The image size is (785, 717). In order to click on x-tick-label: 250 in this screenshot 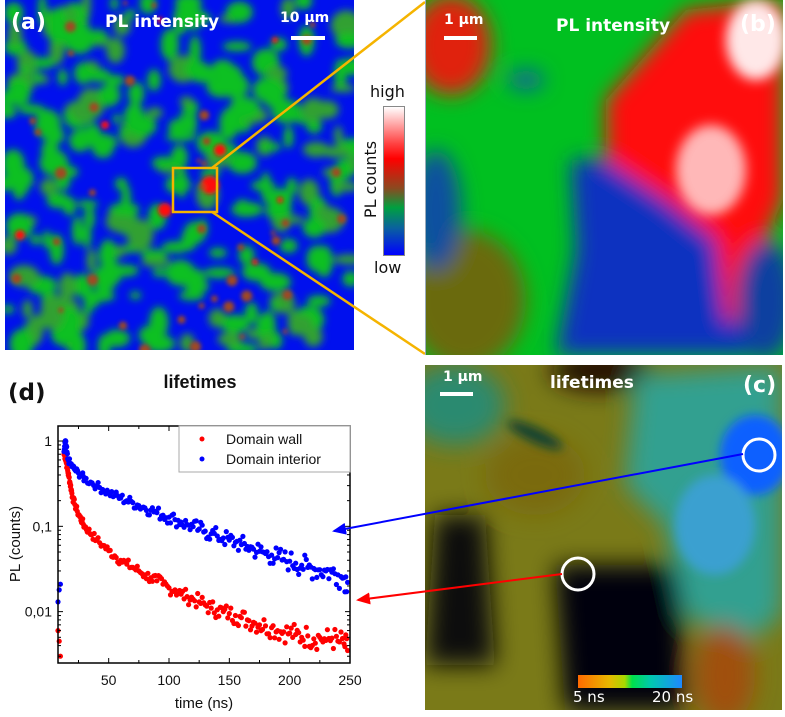, I will do `click(350, 680)`.